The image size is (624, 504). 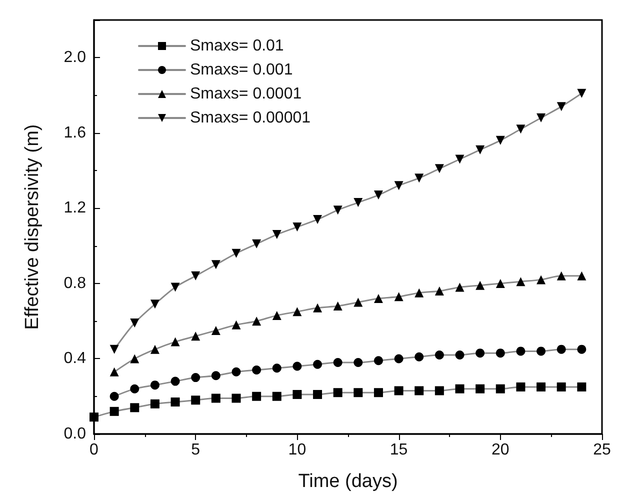 I want to click on legend-label: Smaxs= 0.001, so click(x=241, y=70).